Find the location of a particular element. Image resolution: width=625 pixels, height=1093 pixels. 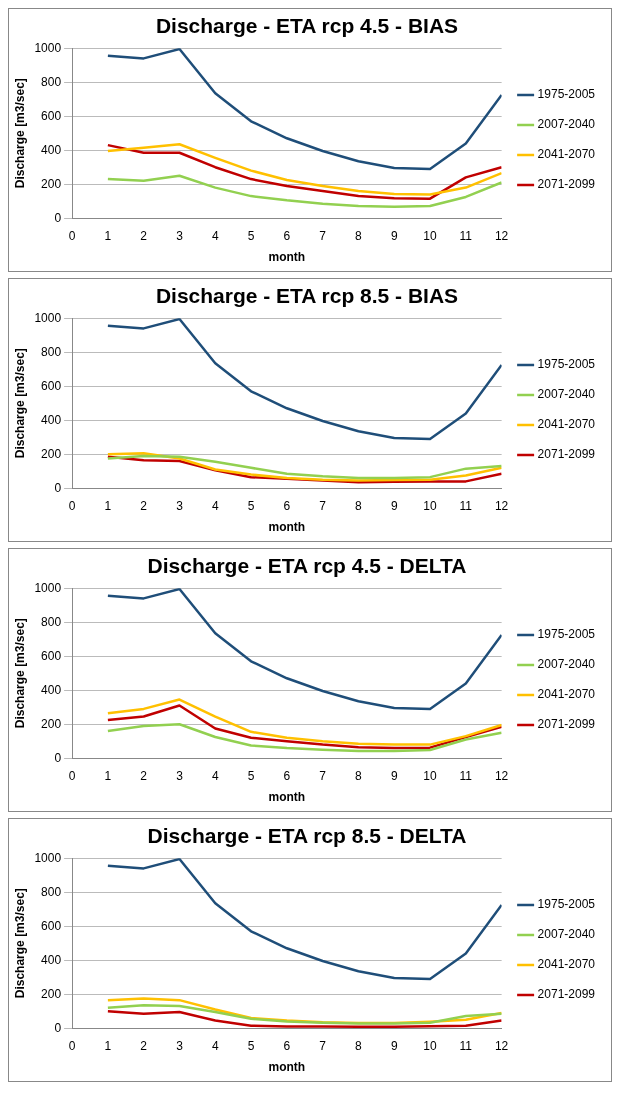

chart-title: Discharge - ETA rcp 8.5 - DELTA is located at coordinates (307, 836).